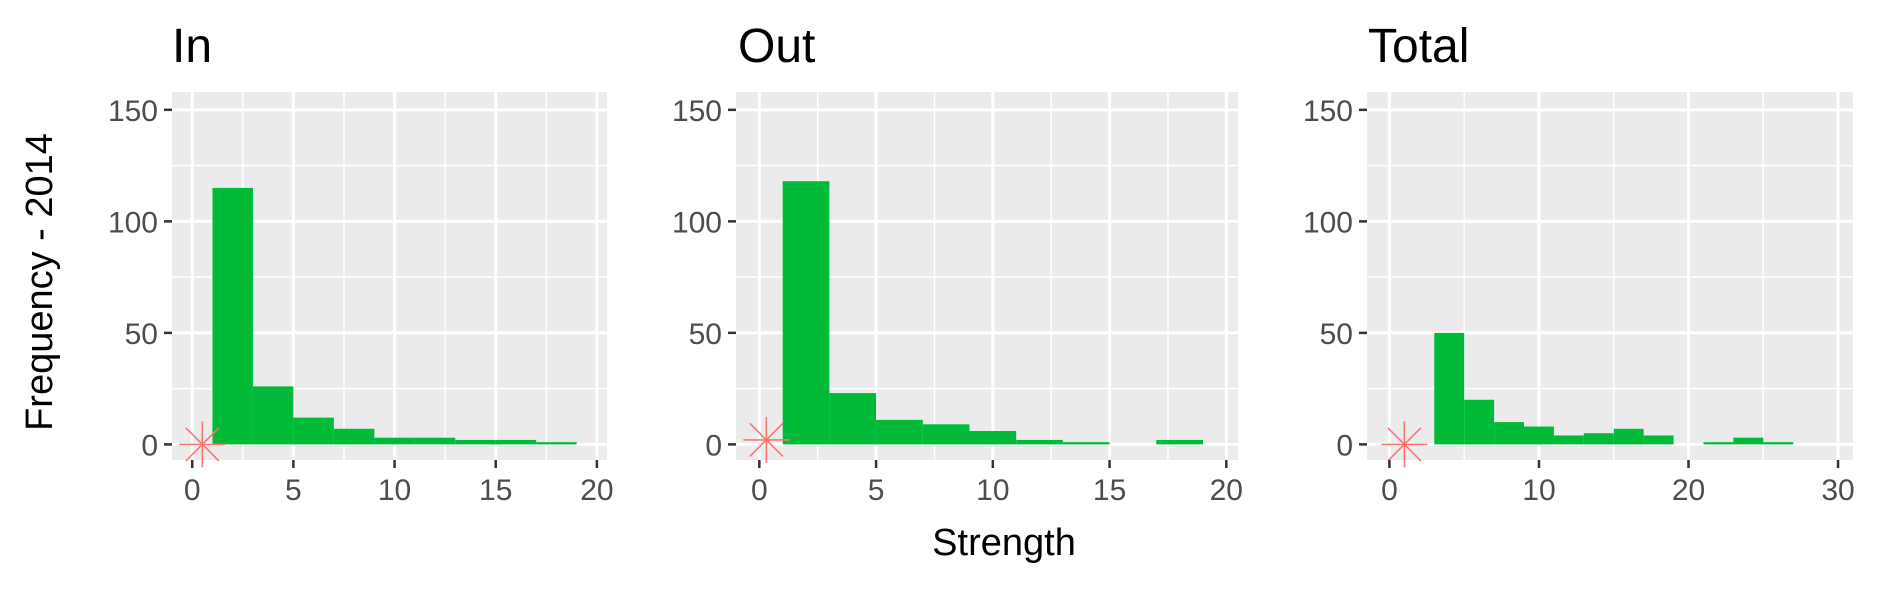  What do you see at coordinates (40, 282) in the screenshot?
I see `y-axis-title: Frequency - 2014` at bounding box center [40, 282].